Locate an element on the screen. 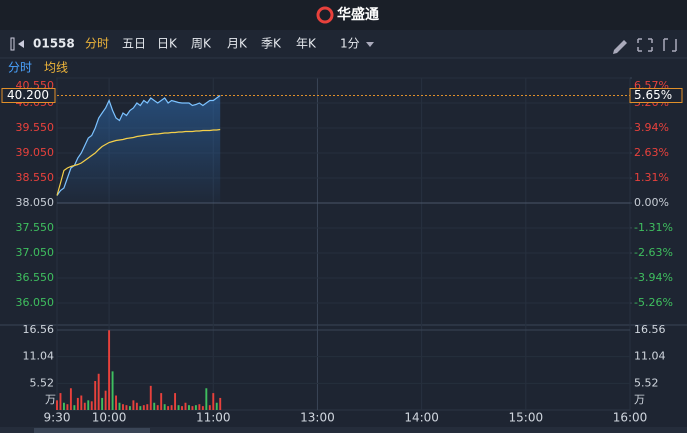 Image resolution: width=687 pixels, height=433 pixels. collapse-arrow is located at coordinates (21, 44).